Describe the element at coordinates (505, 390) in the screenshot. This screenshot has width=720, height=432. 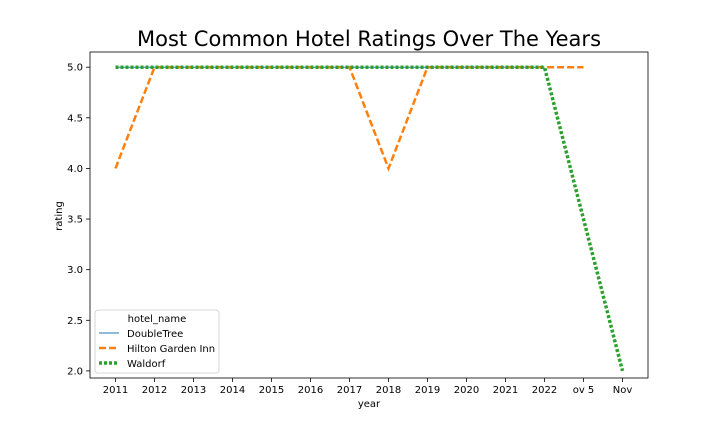
I see `x-tick-label: 2021` at that location.